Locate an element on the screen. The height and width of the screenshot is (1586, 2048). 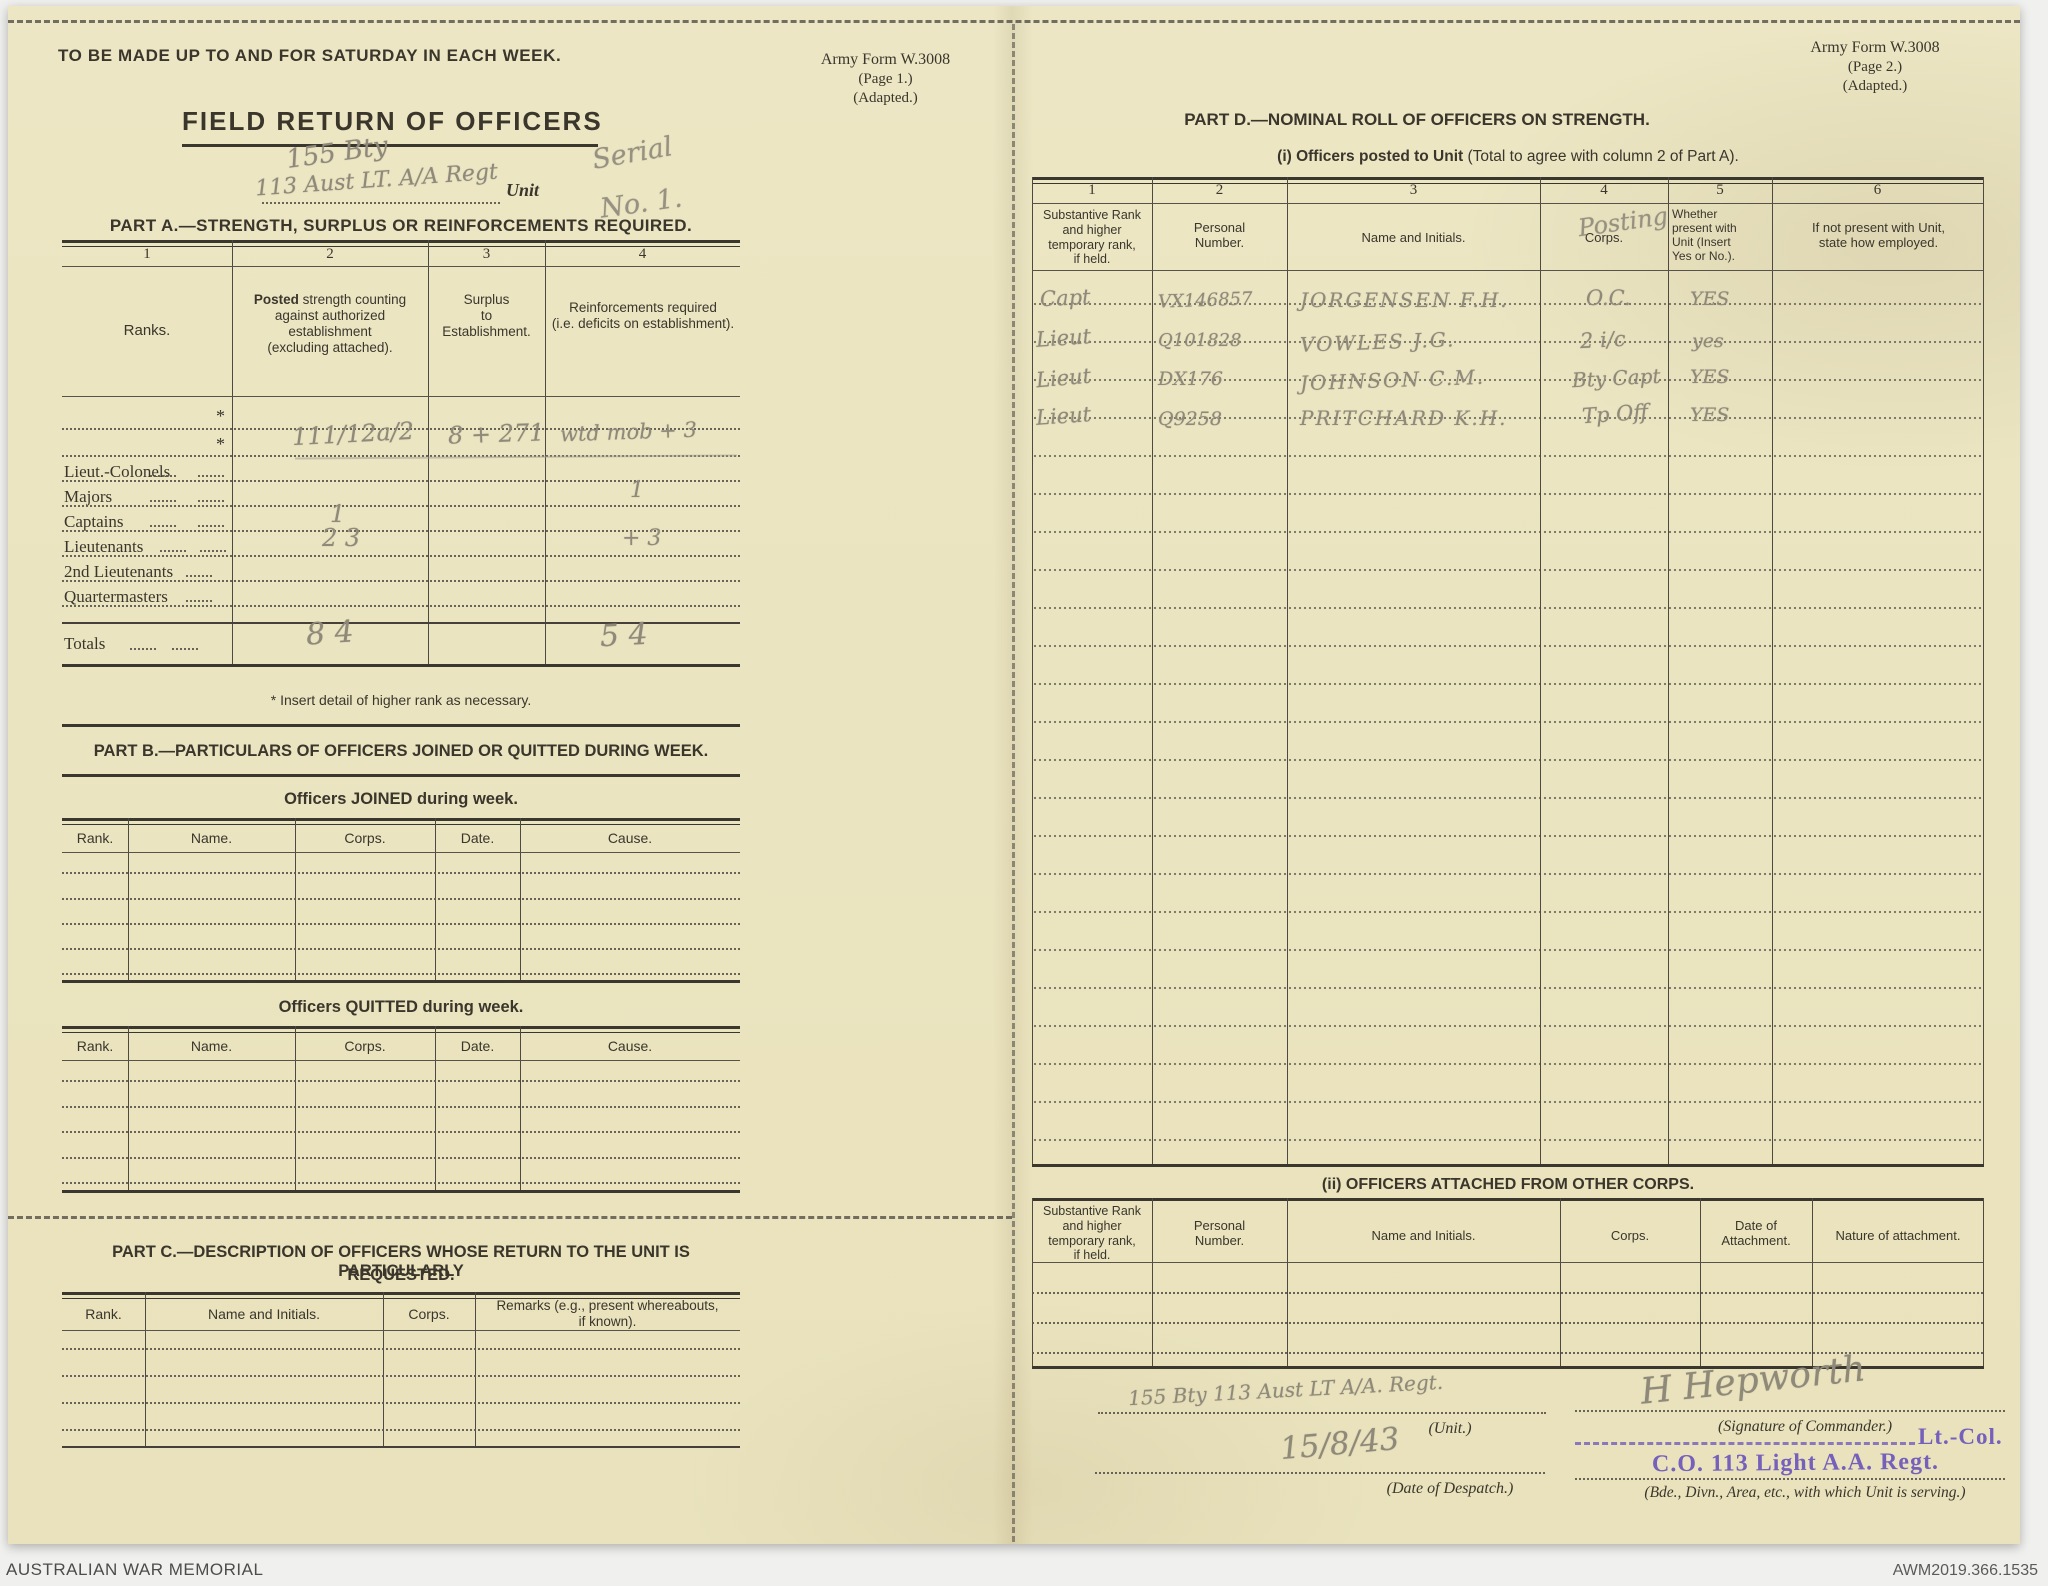
rank-label: Quartermasters is located at coordinates (116, 596).